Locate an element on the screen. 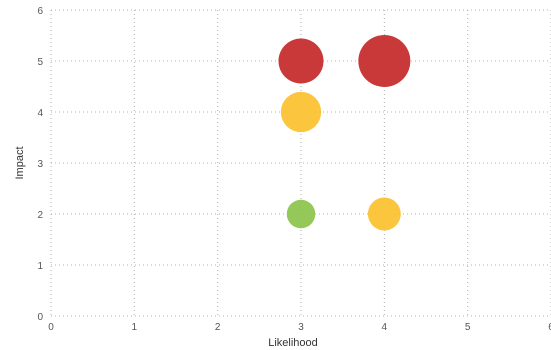  y-tick-label: 3 is located at coordinates (40, 164).